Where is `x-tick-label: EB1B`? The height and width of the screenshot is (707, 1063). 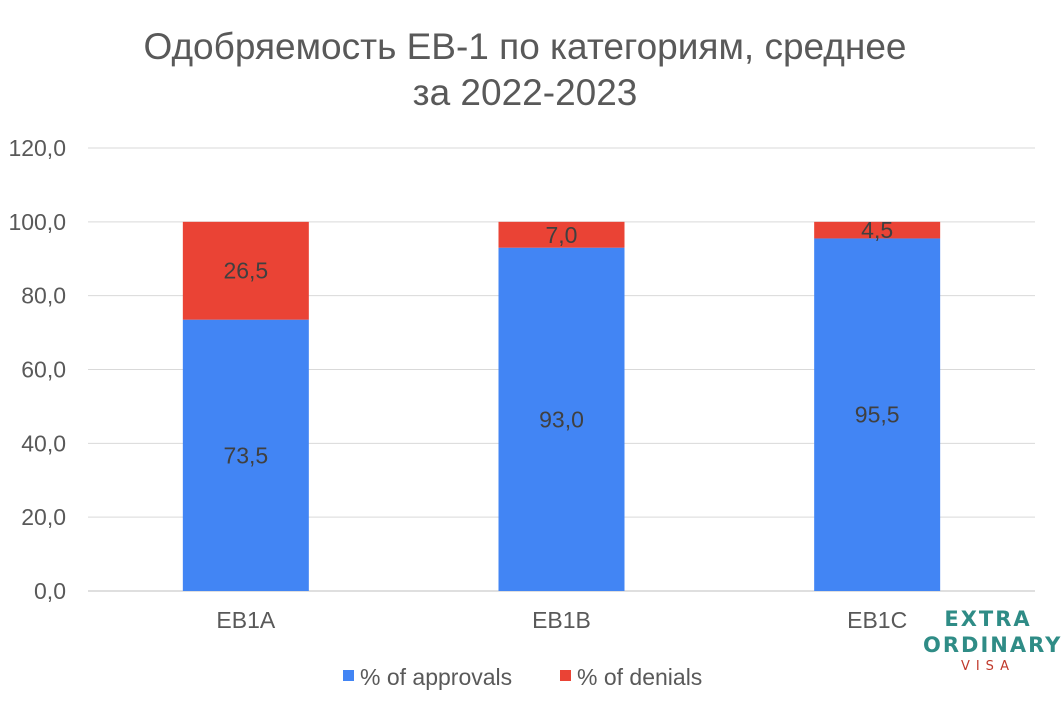
x-tick-label: EB1B is located at coordinates (561, 620).